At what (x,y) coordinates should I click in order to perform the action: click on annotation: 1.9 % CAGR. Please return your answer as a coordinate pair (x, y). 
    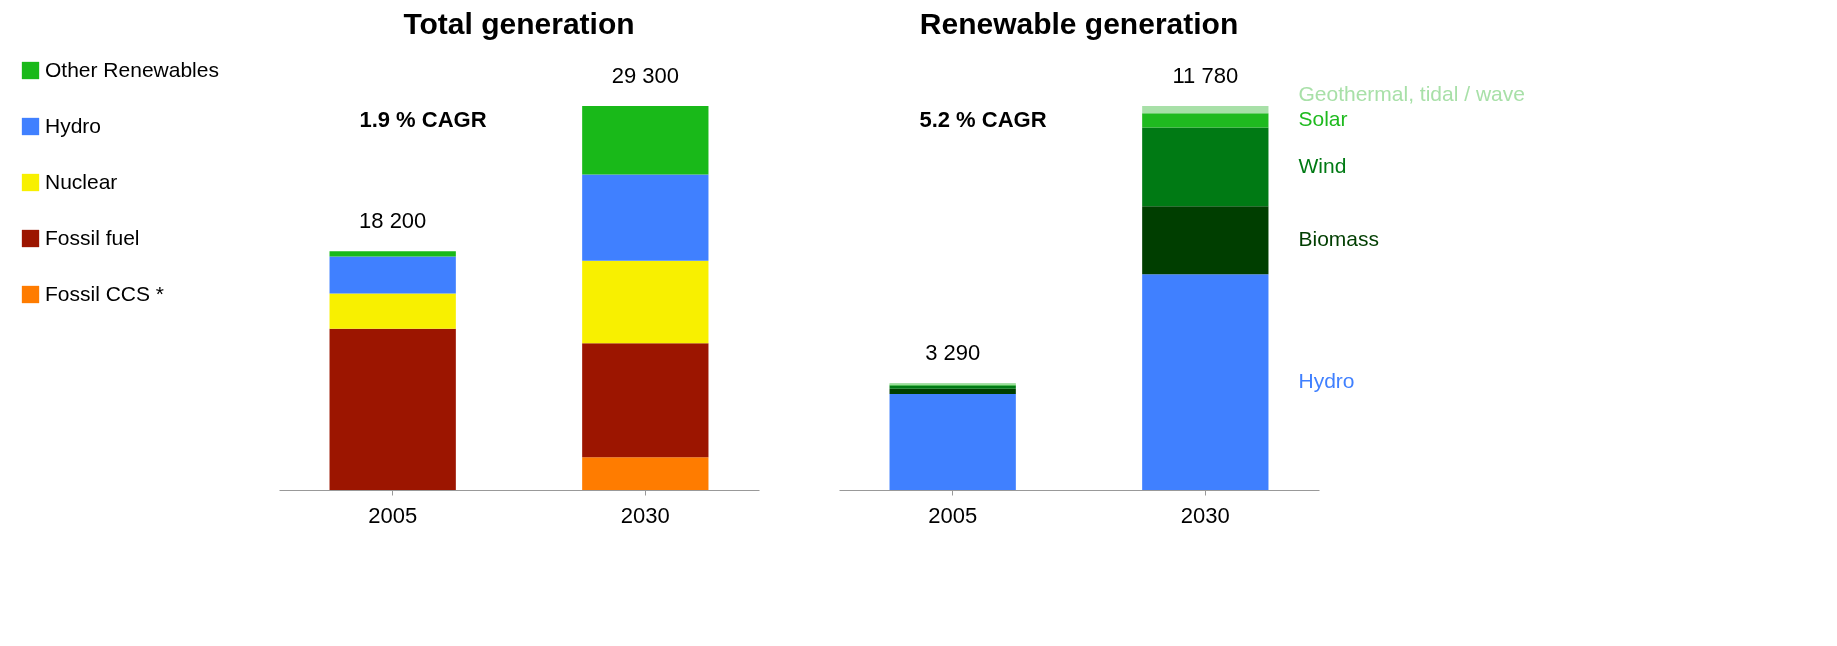
    Looking at the image, I should click on (423, 119).